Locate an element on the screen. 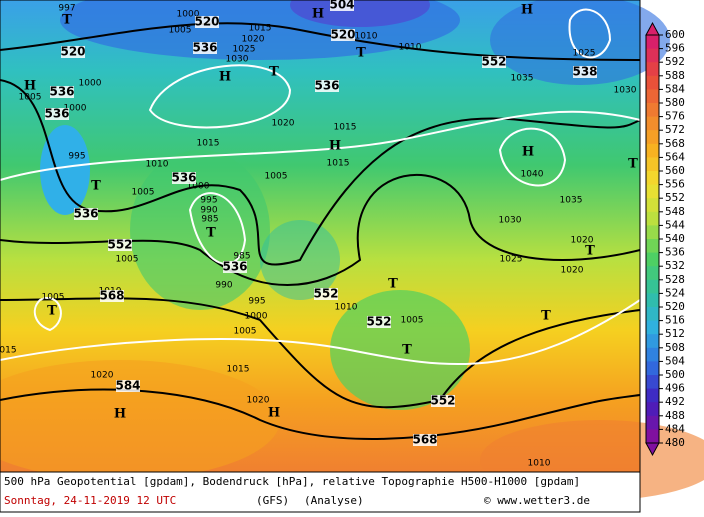 The image size is (704, 517). geopotential-label: 504 is located at coordinates (341, 6).